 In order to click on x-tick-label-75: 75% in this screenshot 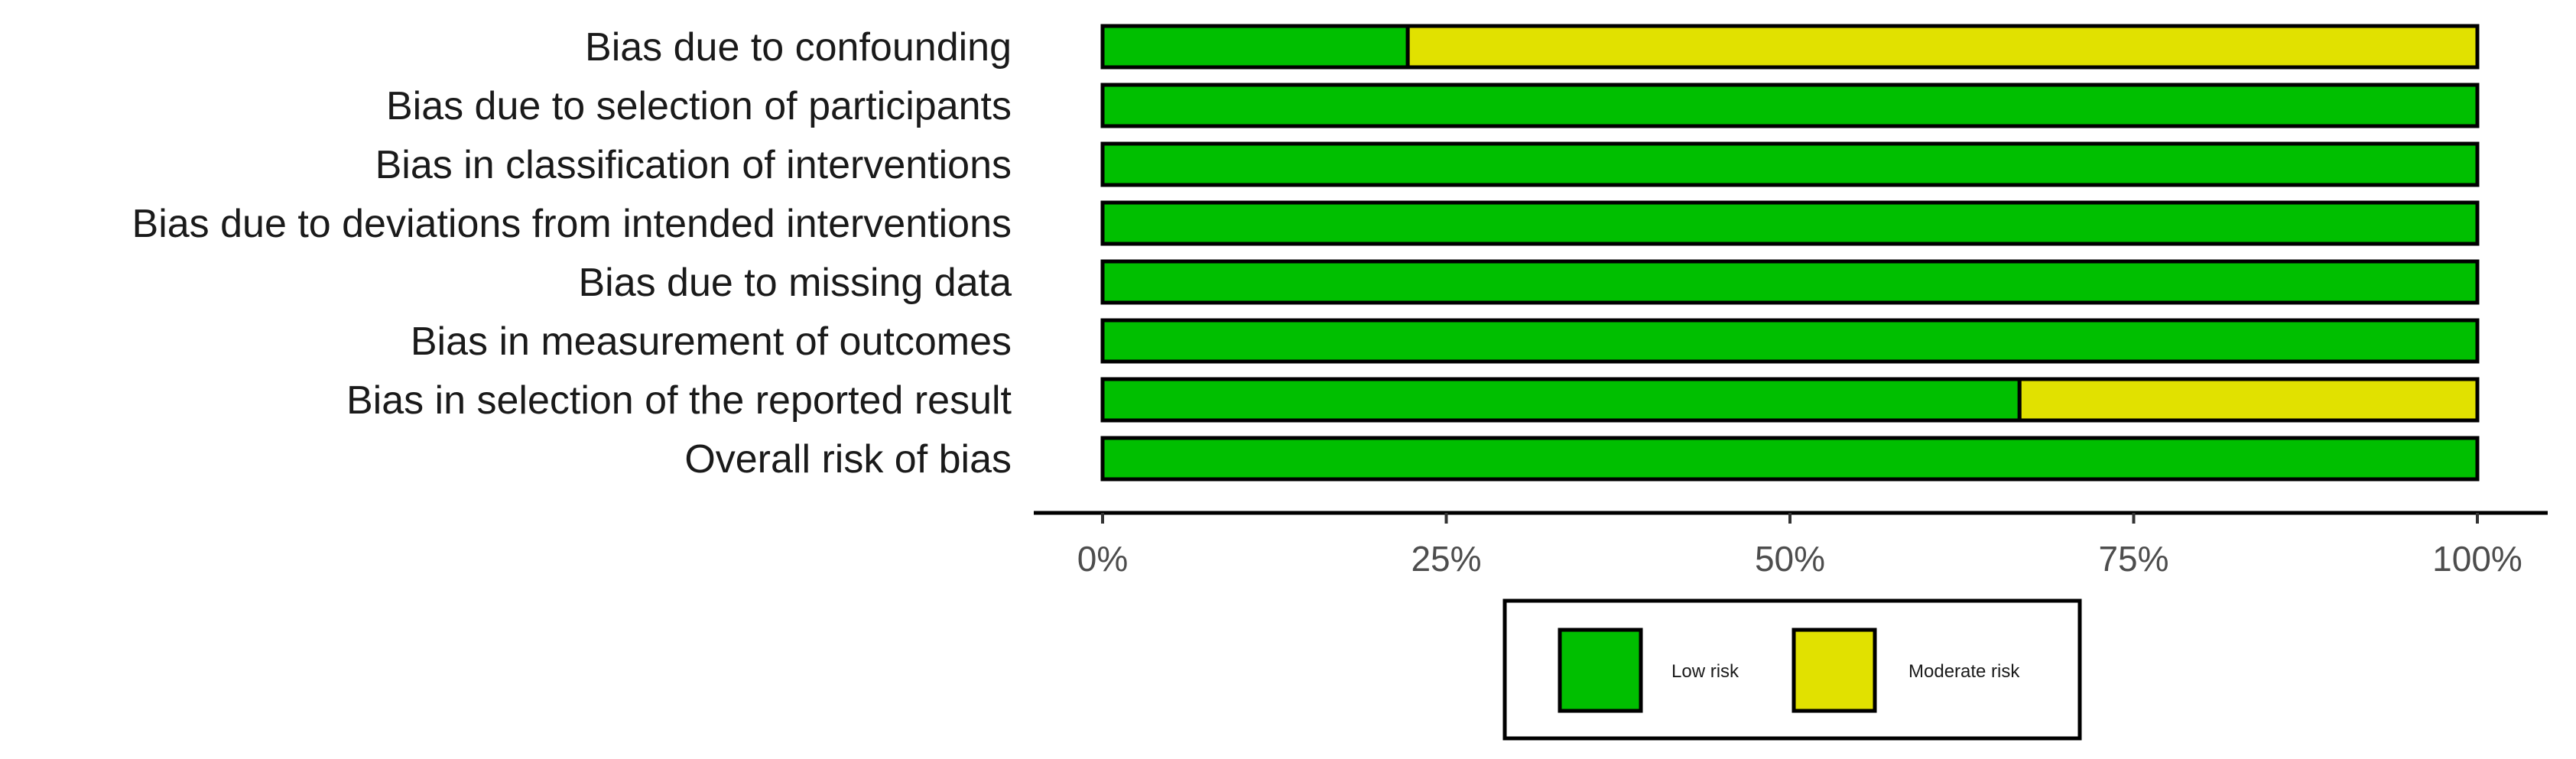, I will do `click(2133, 559)`.